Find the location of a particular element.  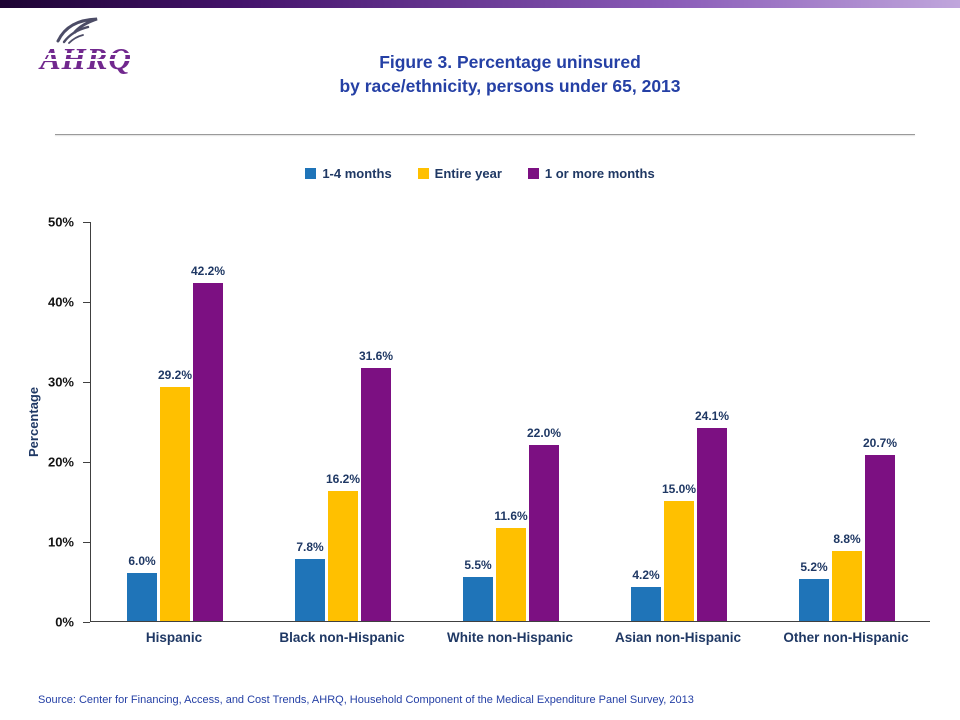

bar-value-label: 5.5% is located at coordinates (478, 565).